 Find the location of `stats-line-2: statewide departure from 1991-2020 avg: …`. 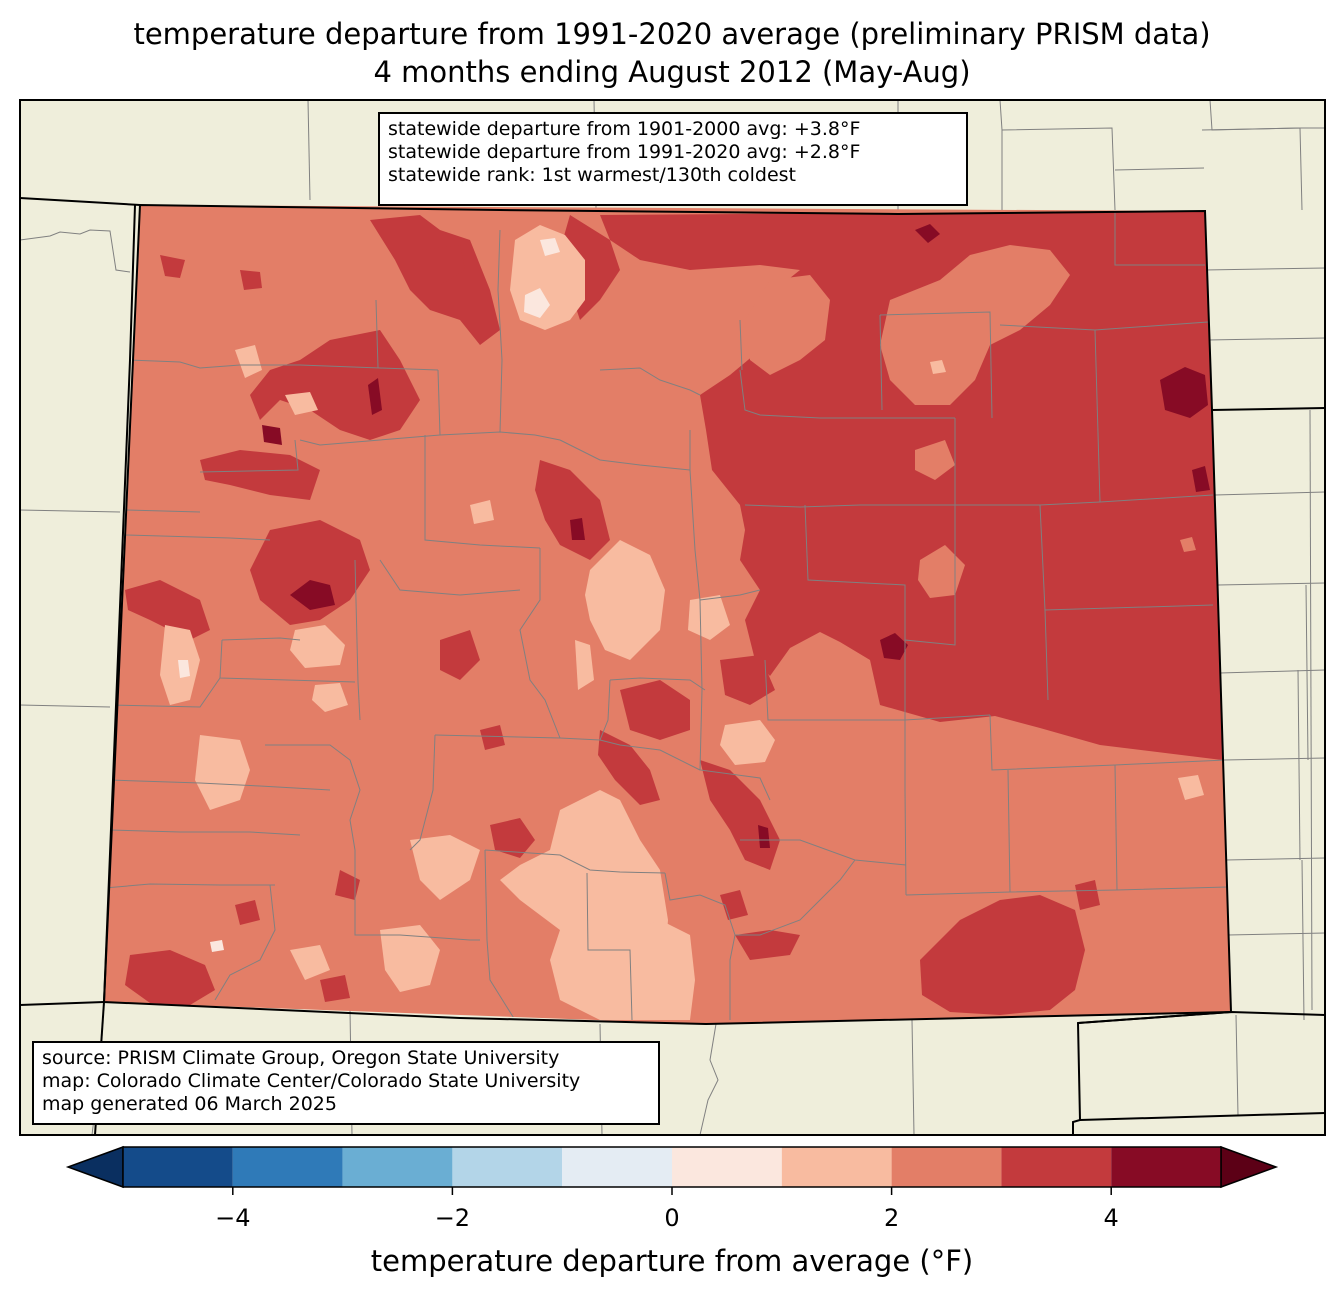

stats-line-2: statewide departure from 1991-2020 avg: … is located at coordinates (624, 152).